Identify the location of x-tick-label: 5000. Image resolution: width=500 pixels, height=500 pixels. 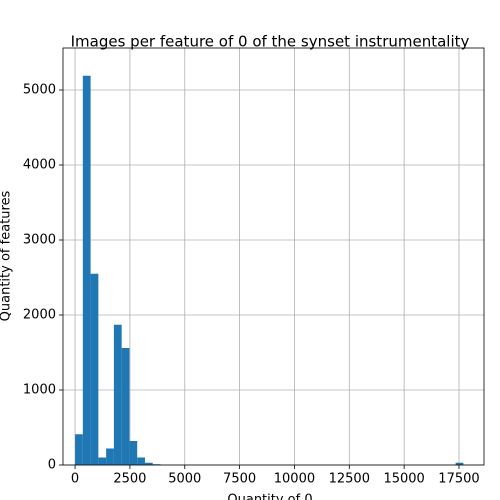
(184, 479).